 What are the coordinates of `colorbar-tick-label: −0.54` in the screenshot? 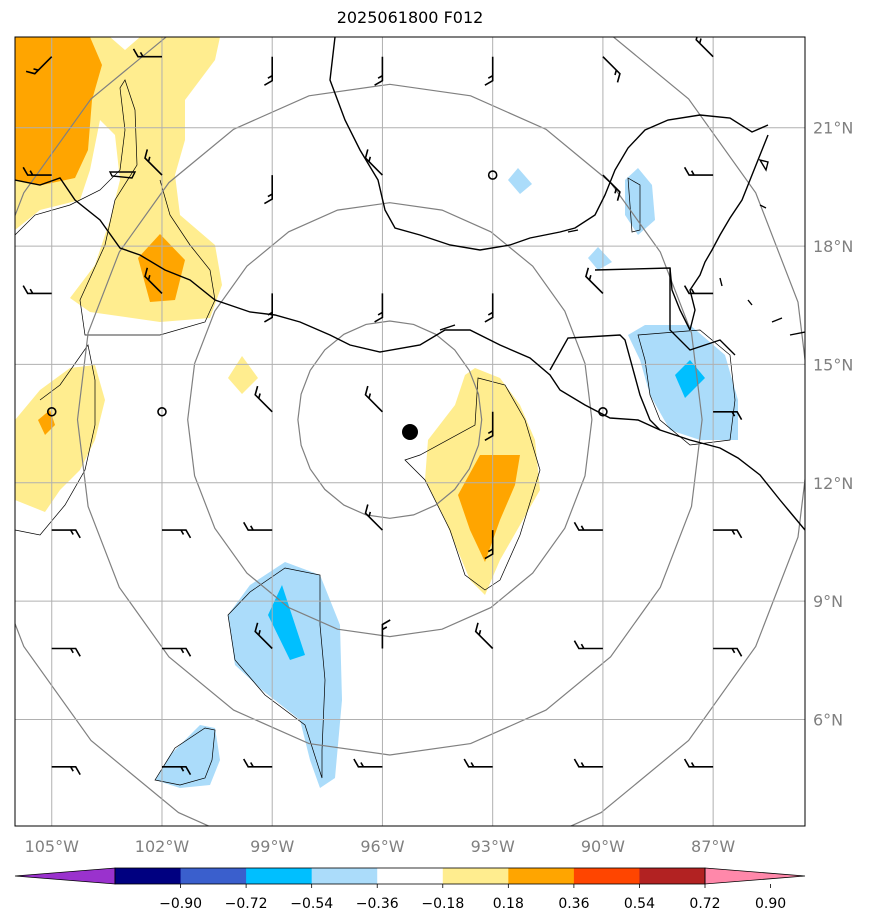 It's located at (311, 904).